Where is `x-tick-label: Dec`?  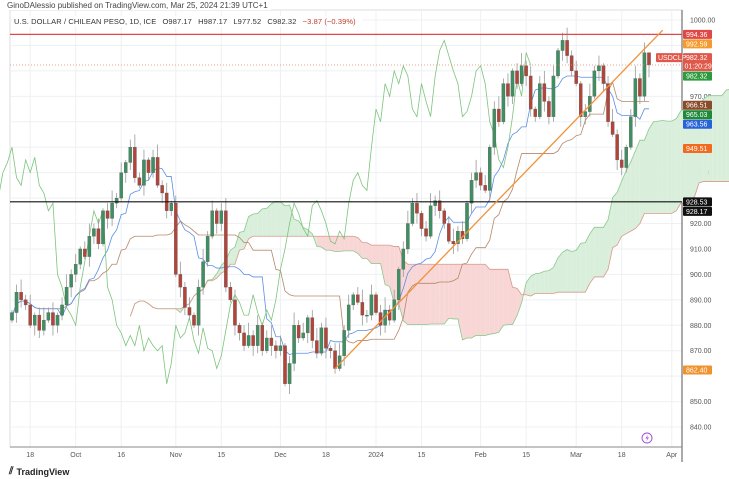
x-tick-label: Dec is located at coordinates (280, 455).